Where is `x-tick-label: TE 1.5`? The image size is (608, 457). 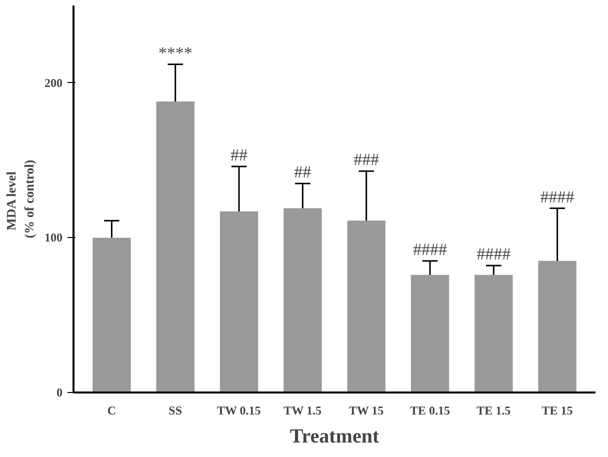 x-tick-label: TE 1.5 is located at coordinates (493, 411).